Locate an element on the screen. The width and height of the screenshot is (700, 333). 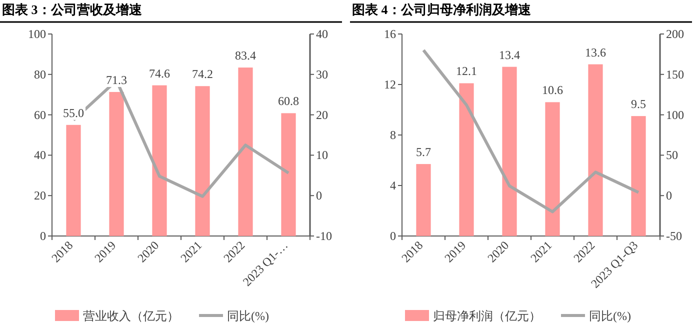
y2-tick-label: 150 is located at coordinates (675, 74).